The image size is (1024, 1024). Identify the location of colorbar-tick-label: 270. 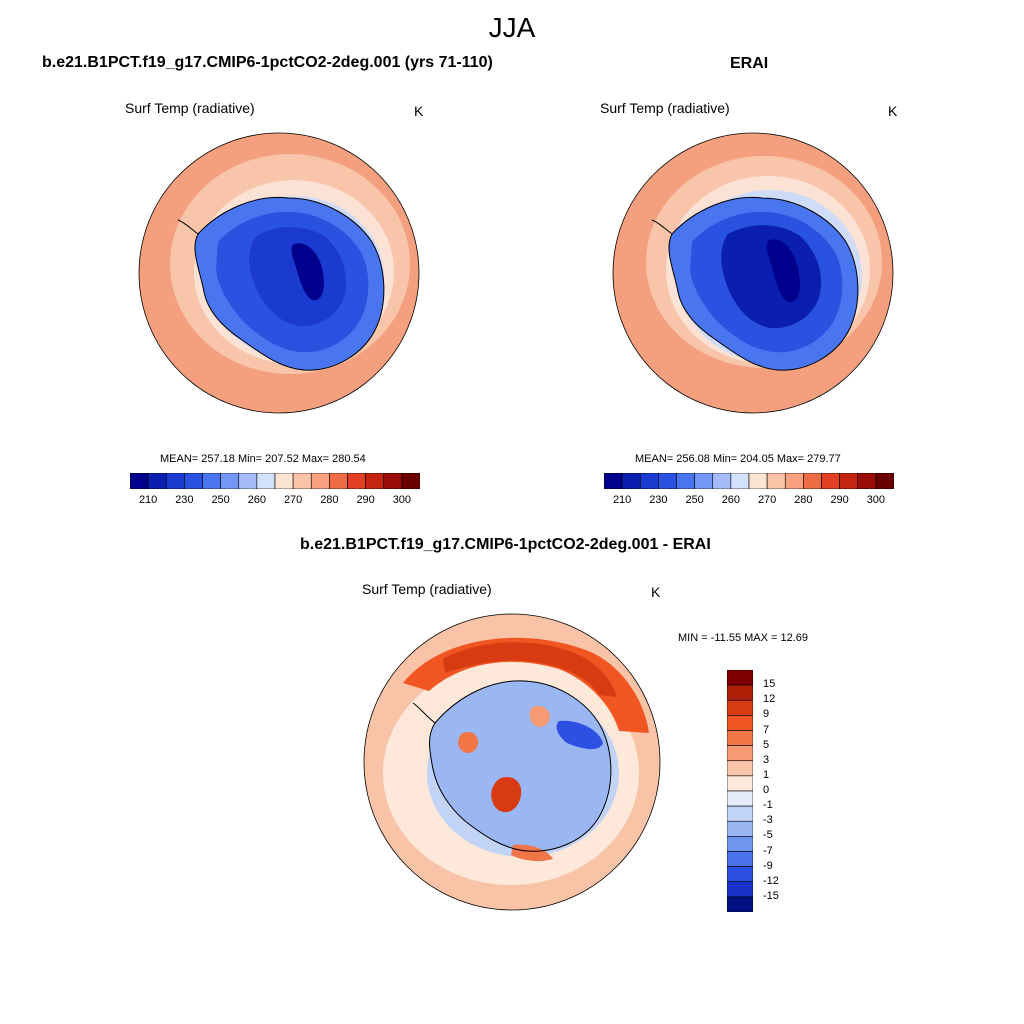
(767, 500).